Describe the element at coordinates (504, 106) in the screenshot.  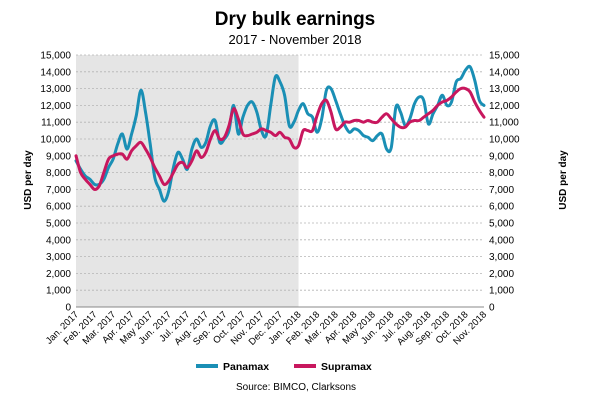
I see `y-tick-label-right: 12,000` at that location.